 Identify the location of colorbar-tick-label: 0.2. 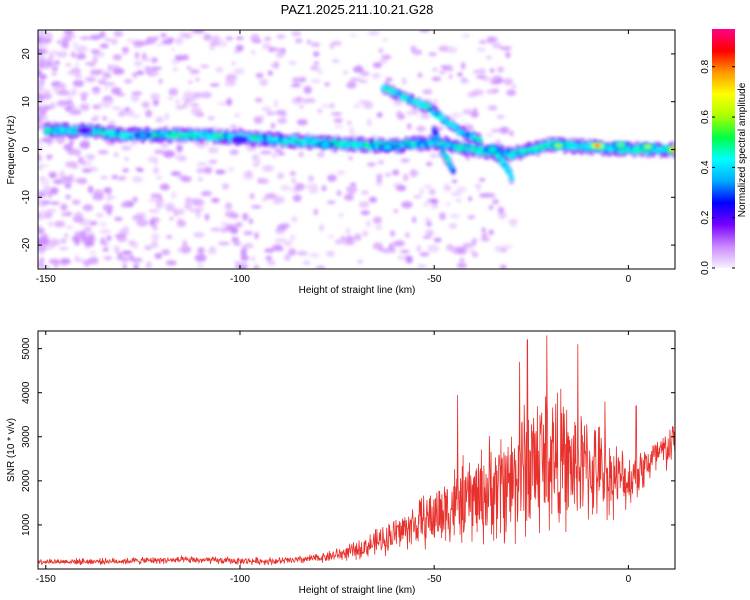
(705, 217).